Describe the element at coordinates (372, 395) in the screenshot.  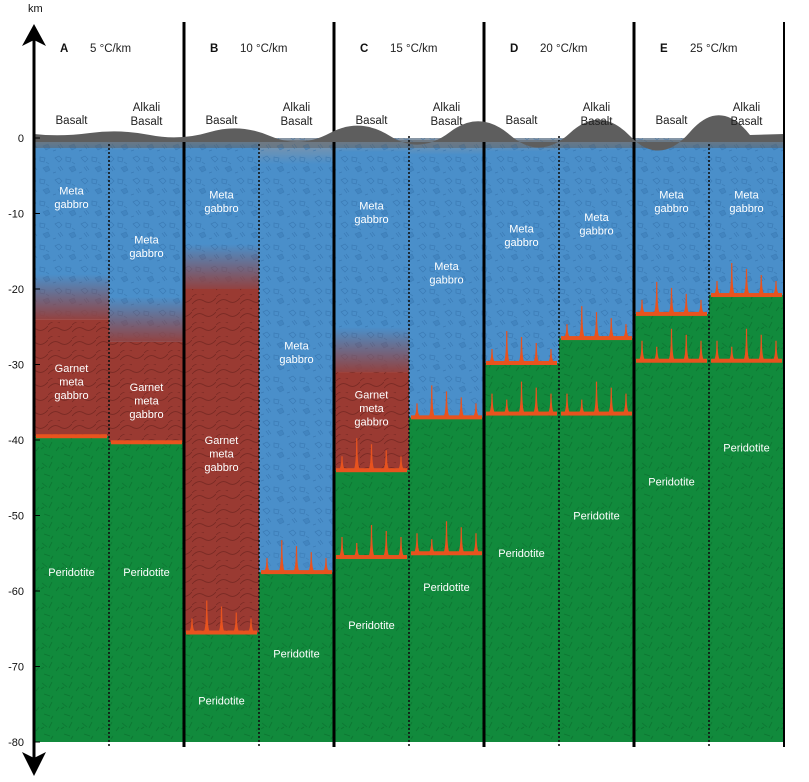
I see `panel-c-col-1-label-2: Garnet` at that location.